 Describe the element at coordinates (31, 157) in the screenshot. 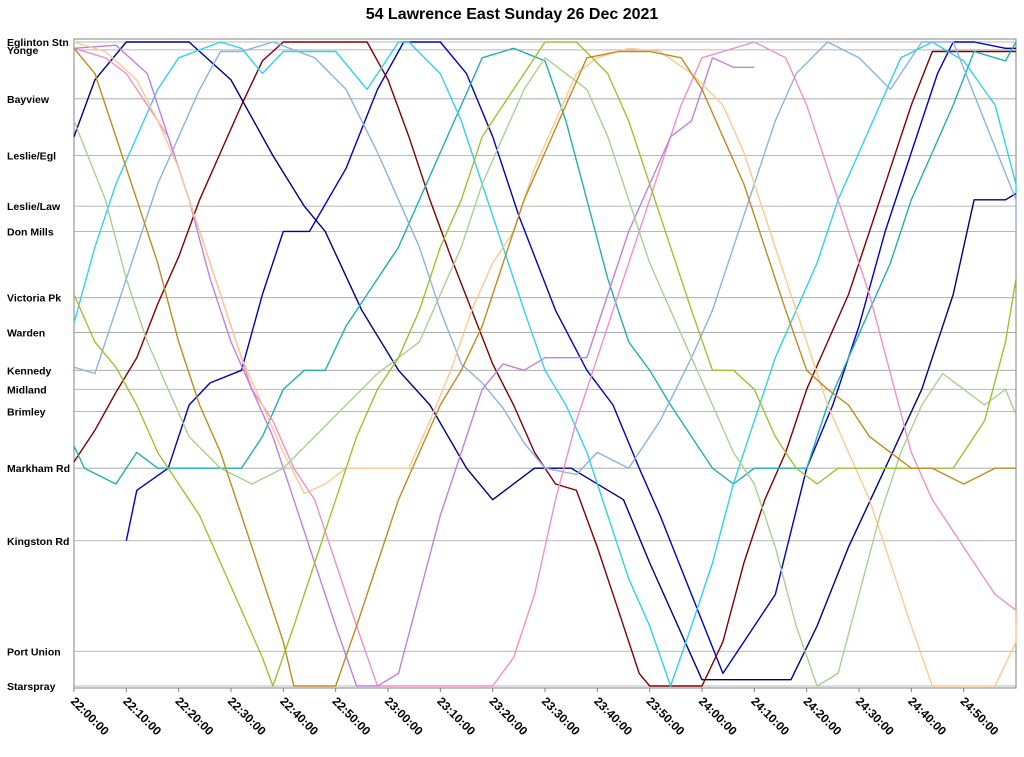

I see `stop-label: Leslie/Egl` at that location.